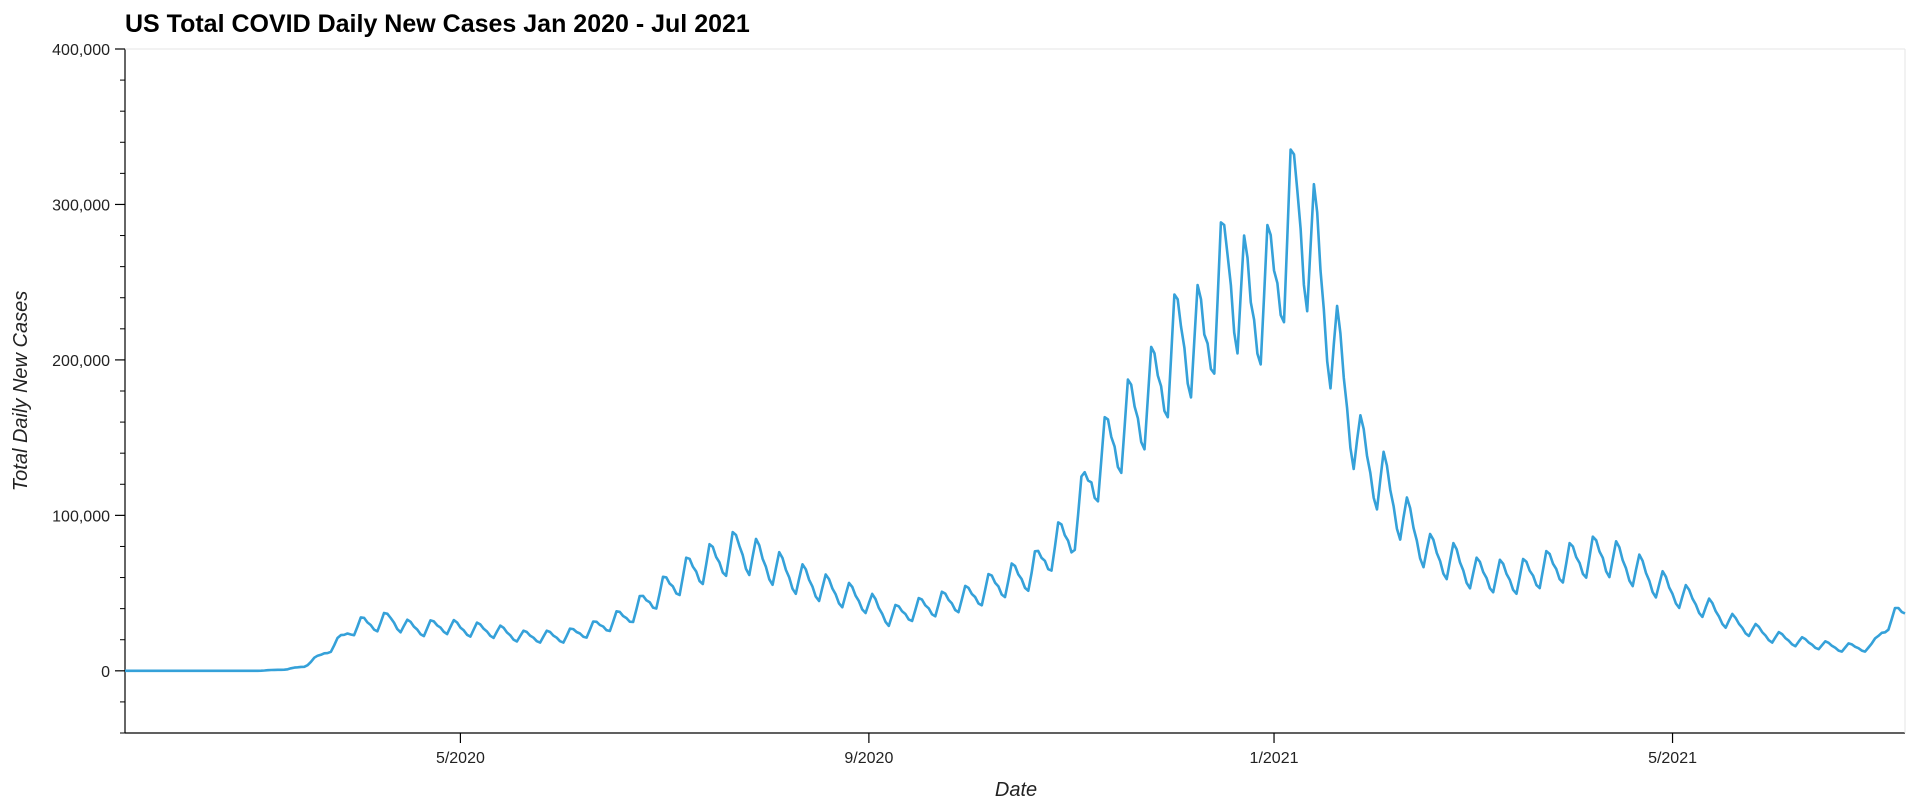 The width and height of the screenshot is (1920, 800). Describe the element at coordinates (81, 516) in the screenshot. I see `y-tick-label: 100,000` at that location.